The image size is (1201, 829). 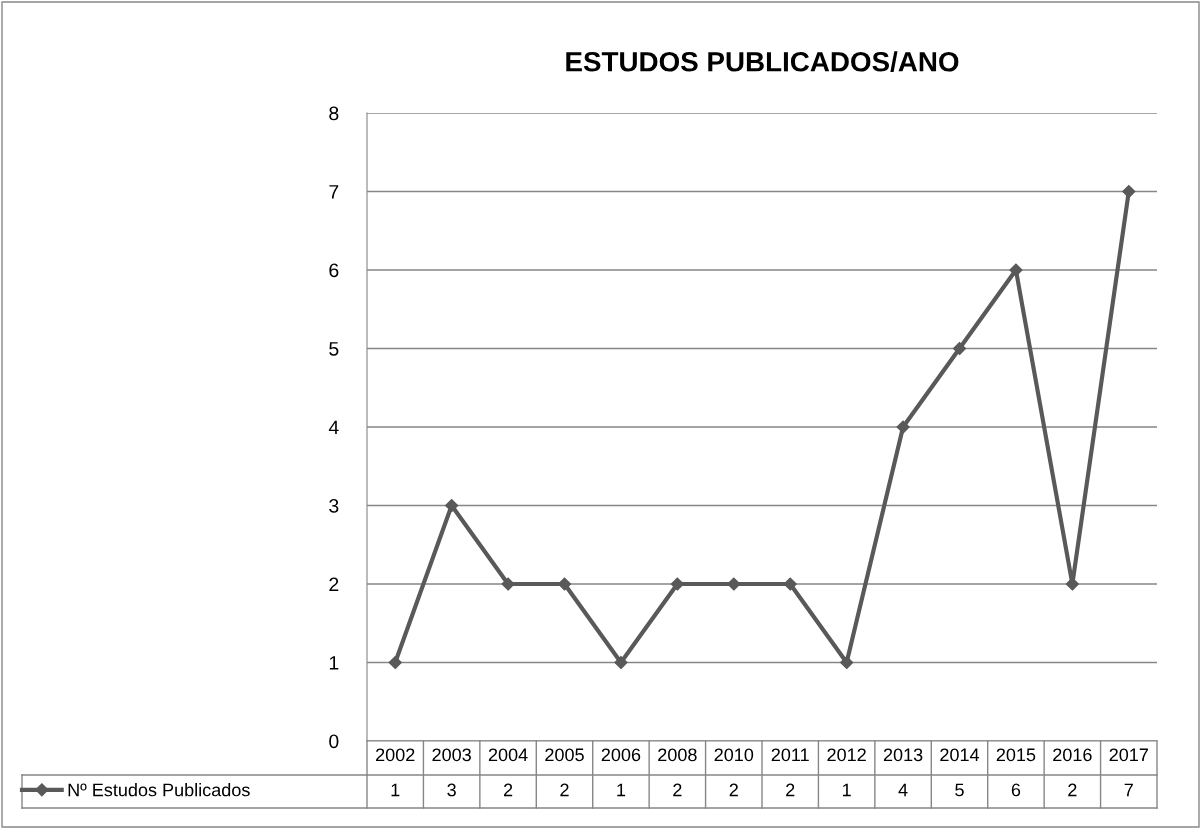 I want to click on y-tick-label: 5, so click(x=334, y=349).